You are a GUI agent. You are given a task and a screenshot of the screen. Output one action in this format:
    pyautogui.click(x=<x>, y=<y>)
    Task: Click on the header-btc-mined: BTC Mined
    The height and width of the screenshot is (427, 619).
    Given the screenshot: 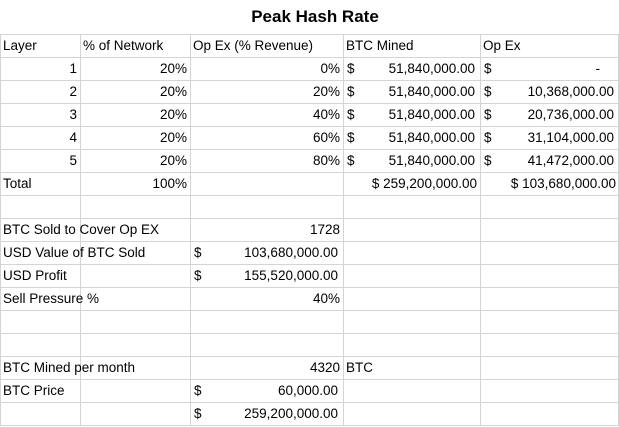 What is the action you would take?
    pyautogui.click(x=380, y=45)
    